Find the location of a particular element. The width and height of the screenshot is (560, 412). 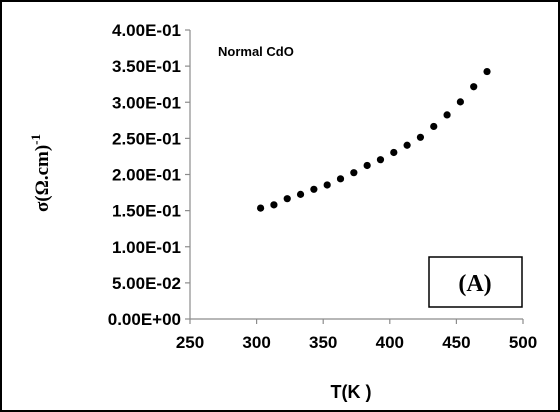

y-axis-title-main: σ(Ω.cm) is located at coordinates (42, 178).